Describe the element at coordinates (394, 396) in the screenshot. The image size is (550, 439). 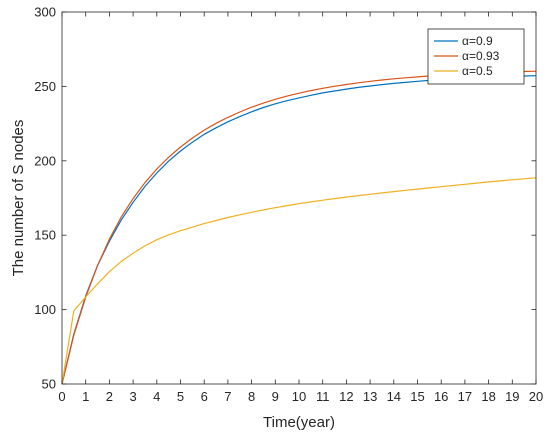
I see `x-tick-label: 14` at that location.